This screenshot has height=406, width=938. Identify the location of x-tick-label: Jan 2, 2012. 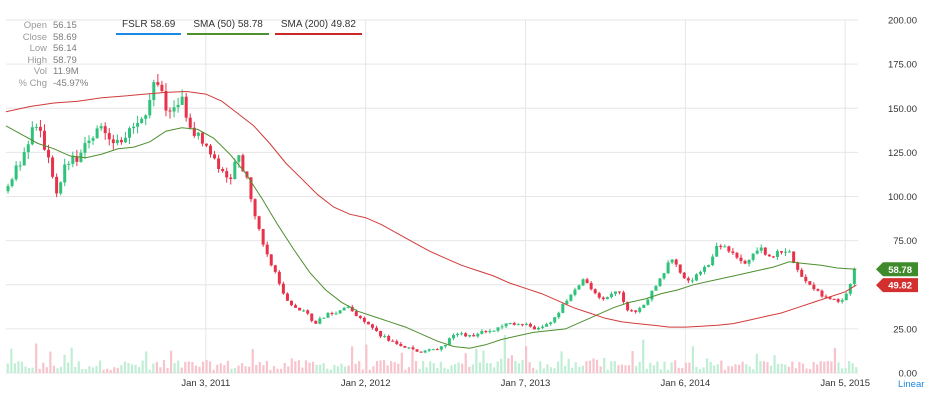
(366, 383).